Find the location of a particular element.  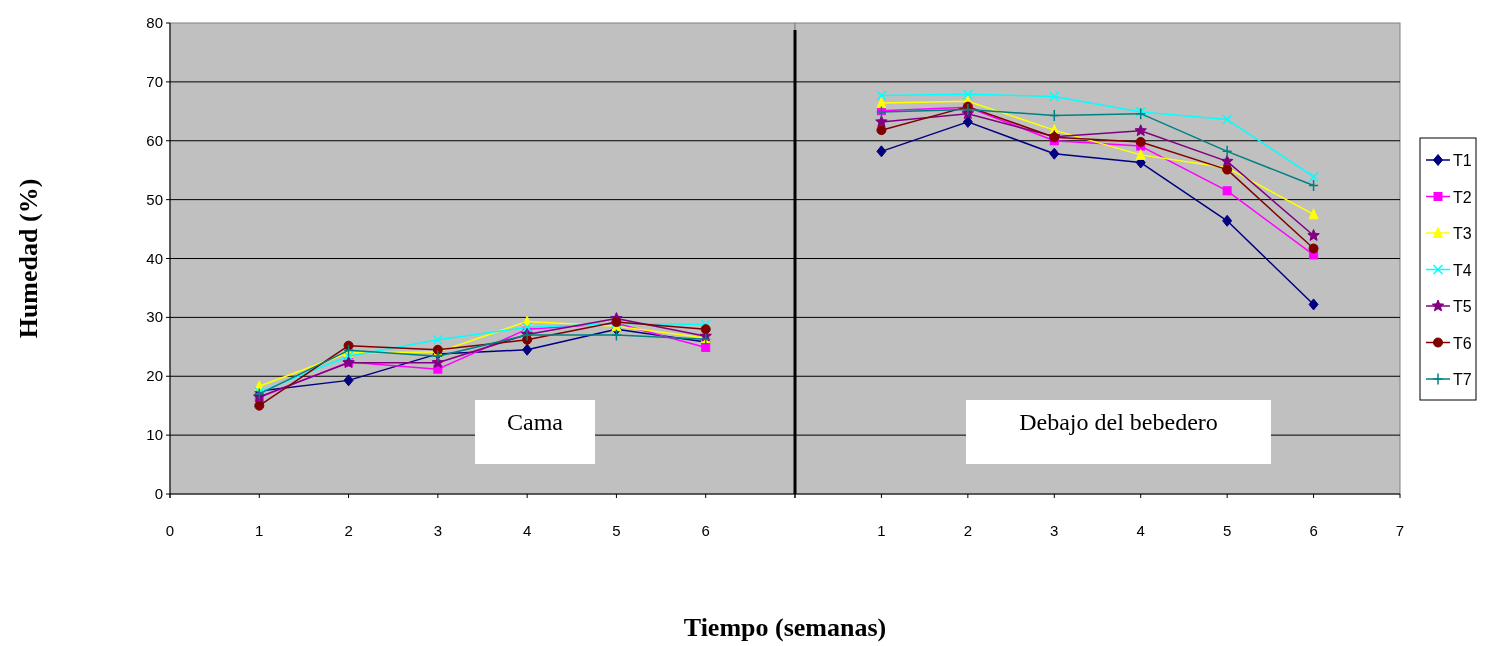

y-tick-label: 10 is located at coordinates (154, 435).